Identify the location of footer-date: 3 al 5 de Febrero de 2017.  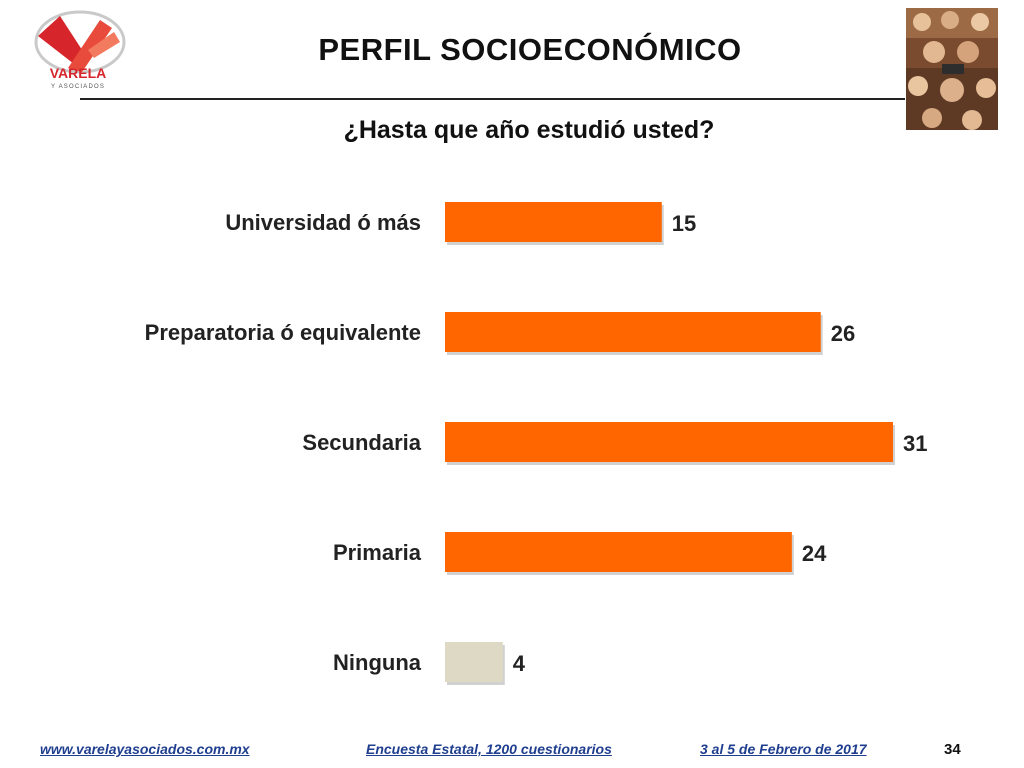
(783, 749).